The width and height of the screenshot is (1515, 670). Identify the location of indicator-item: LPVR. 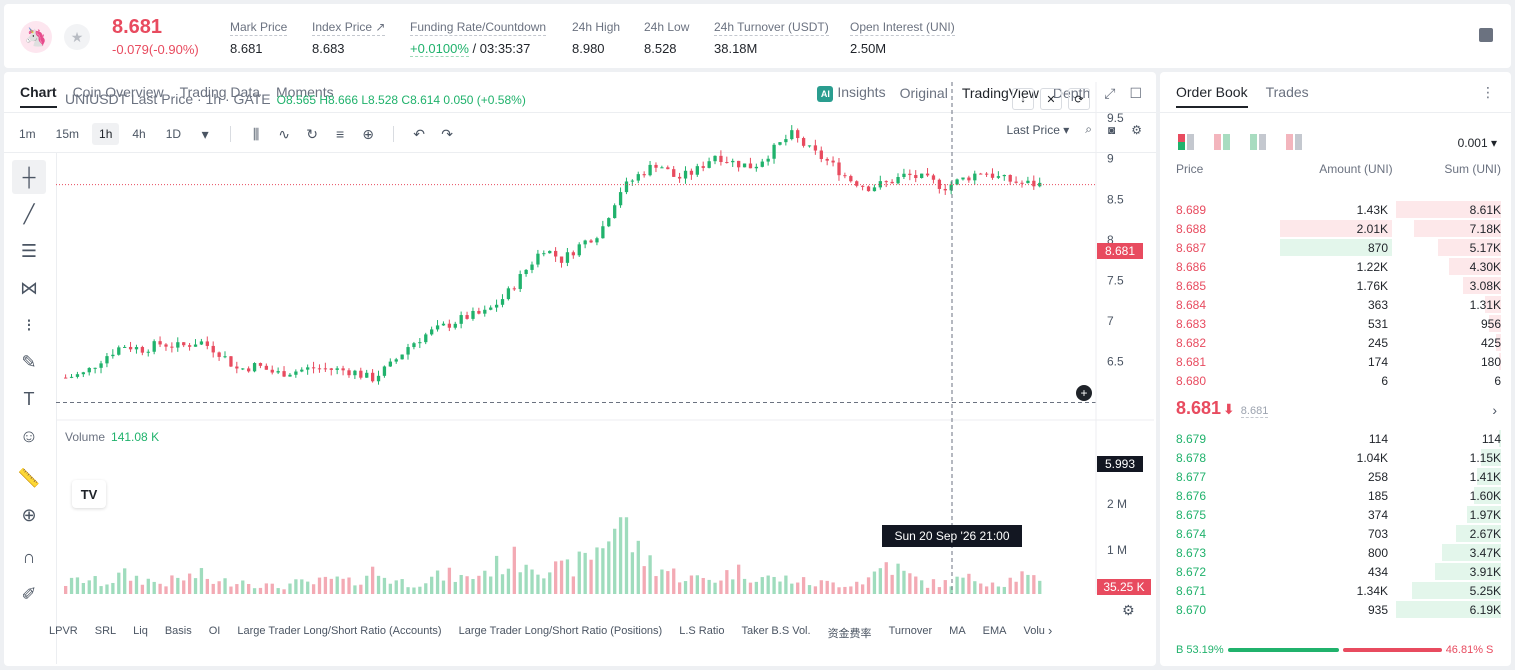
(63, 631).